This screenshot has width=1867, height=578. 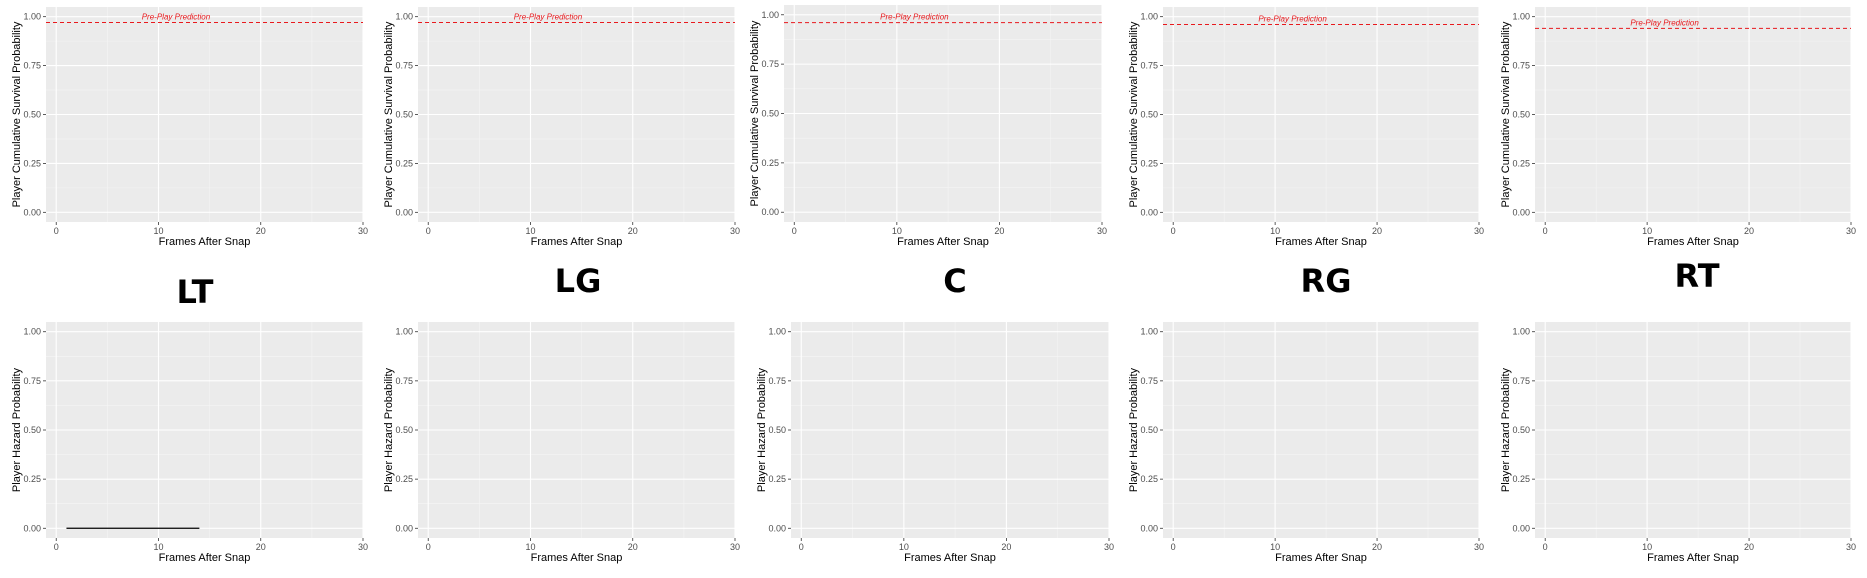 What do you see at coordinates (363, 231) in the screenshot?
I see `chart-survival-lt-xtick-label: 30` at bounding box center [363, 231].